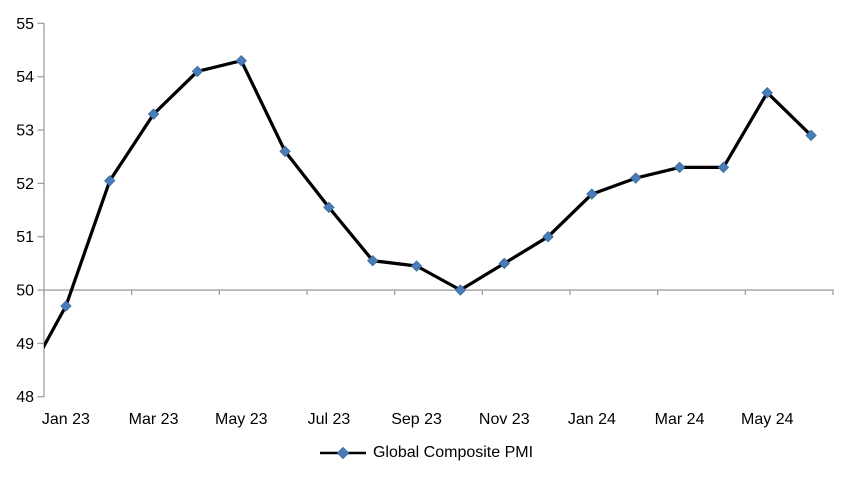 This screenshot has height=481, width=852. What do you see at coordinates (241, 419) in the screenshot?
I see `x-tick-label: May 23` at bounding box center [241, 419].